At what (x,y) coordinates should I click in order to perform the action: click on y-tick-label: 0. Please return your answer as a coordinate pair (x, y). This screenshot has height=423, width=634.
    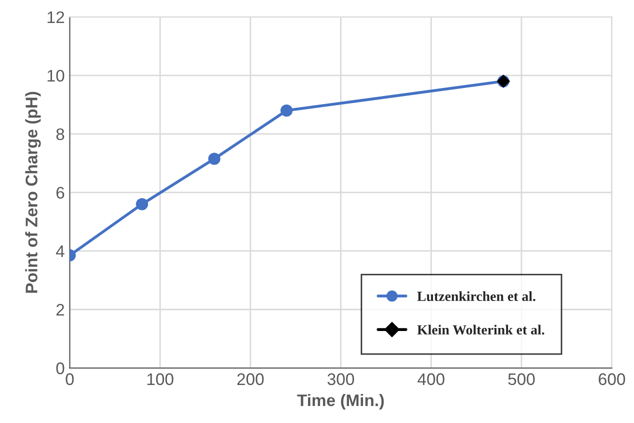
    Looking at the image, I should click on (60, 368).